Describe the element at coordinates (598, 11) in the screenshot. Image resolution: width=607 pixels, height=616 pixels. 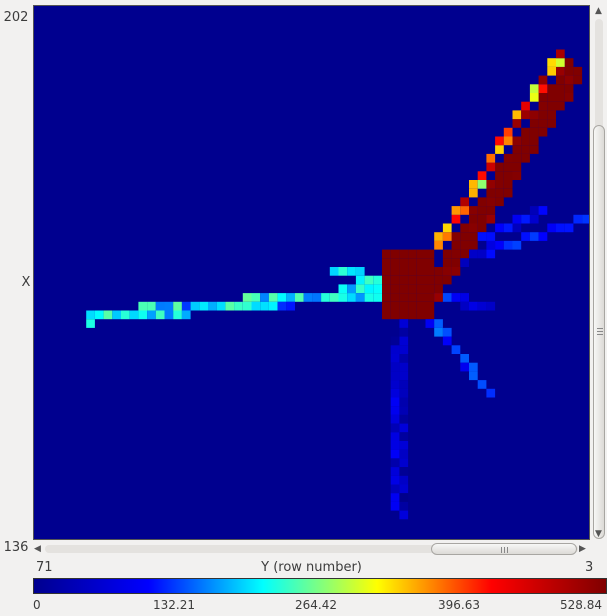
I see `scroll-up-arrow-icon: ▲` at that location.